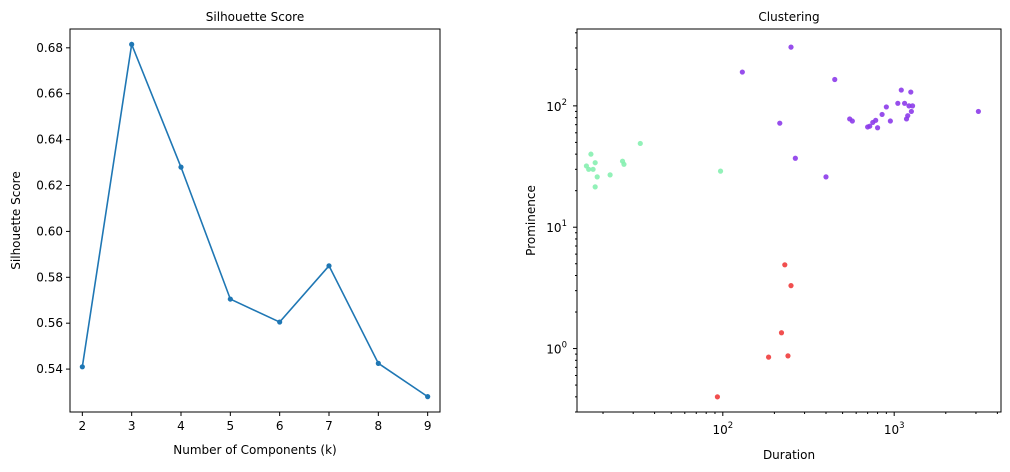 The width and height of the screenshot is (1010, 472). I want to click on silhouette-ytick-label: 0.66, so click(49, 94).